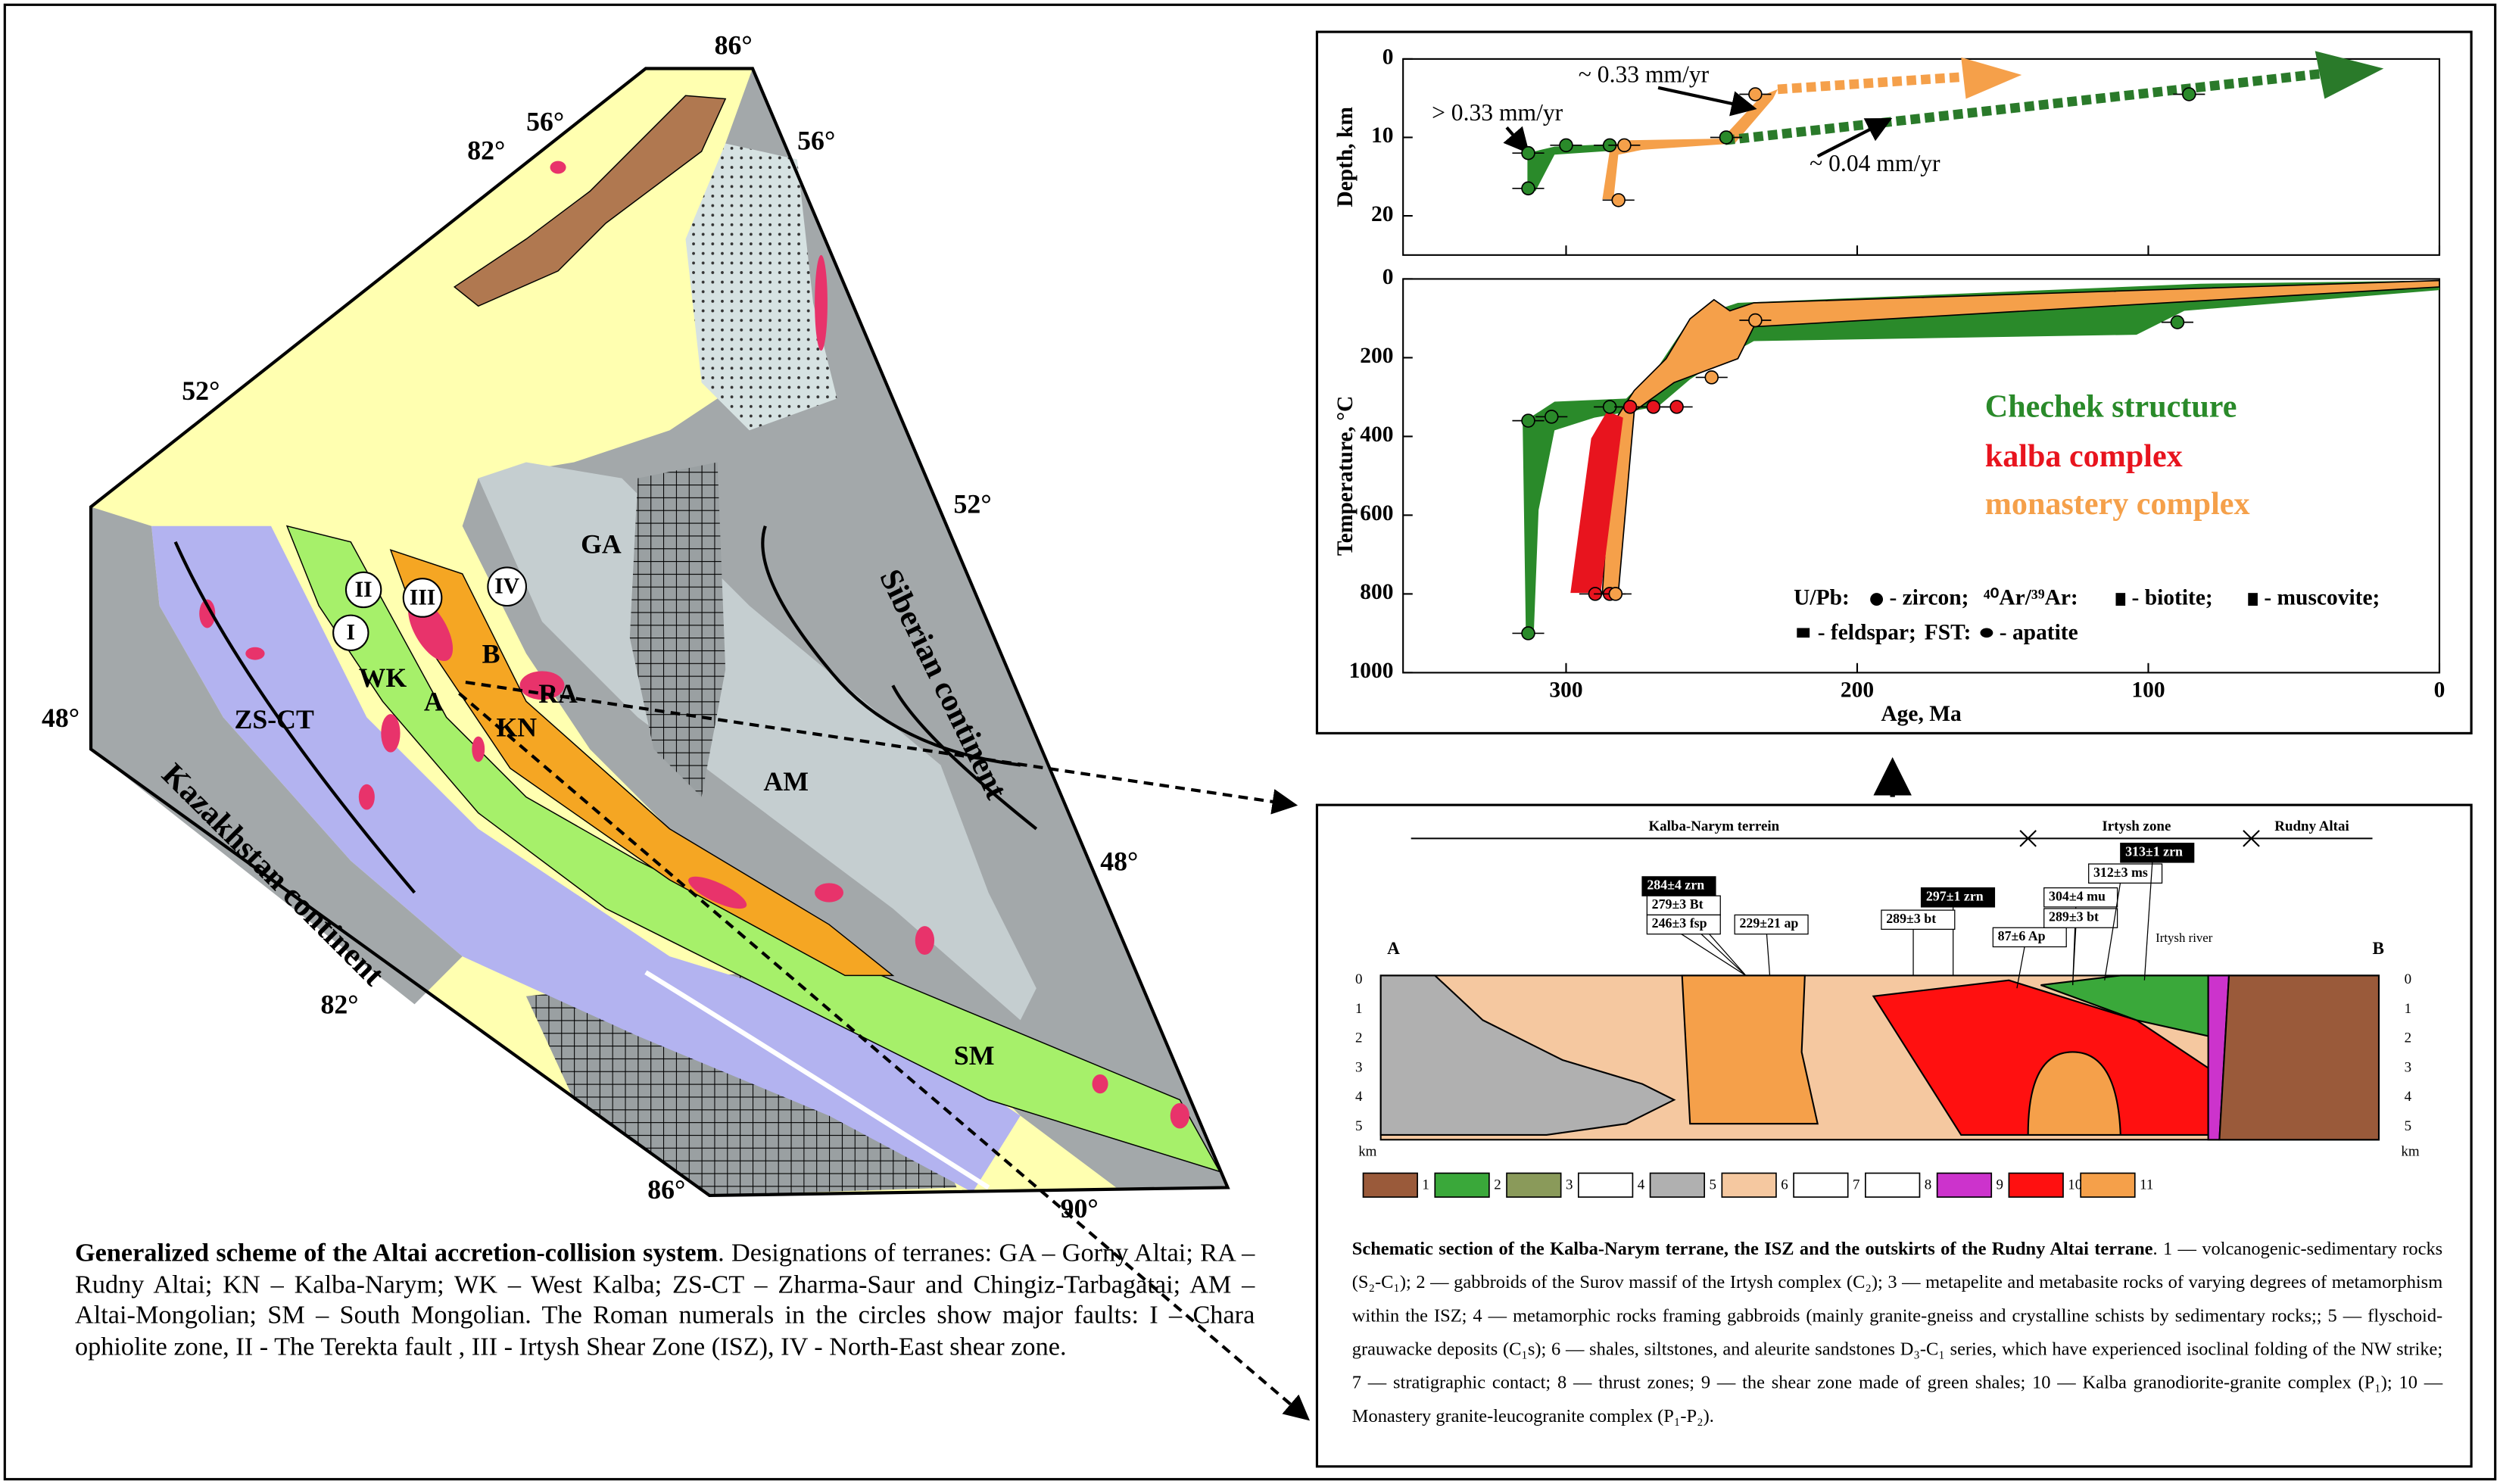 The image size is (2500, 1484). Describe the element at coordinates (2148, 690) in the screenshot. I see `x-tick-label: 100` at that location.